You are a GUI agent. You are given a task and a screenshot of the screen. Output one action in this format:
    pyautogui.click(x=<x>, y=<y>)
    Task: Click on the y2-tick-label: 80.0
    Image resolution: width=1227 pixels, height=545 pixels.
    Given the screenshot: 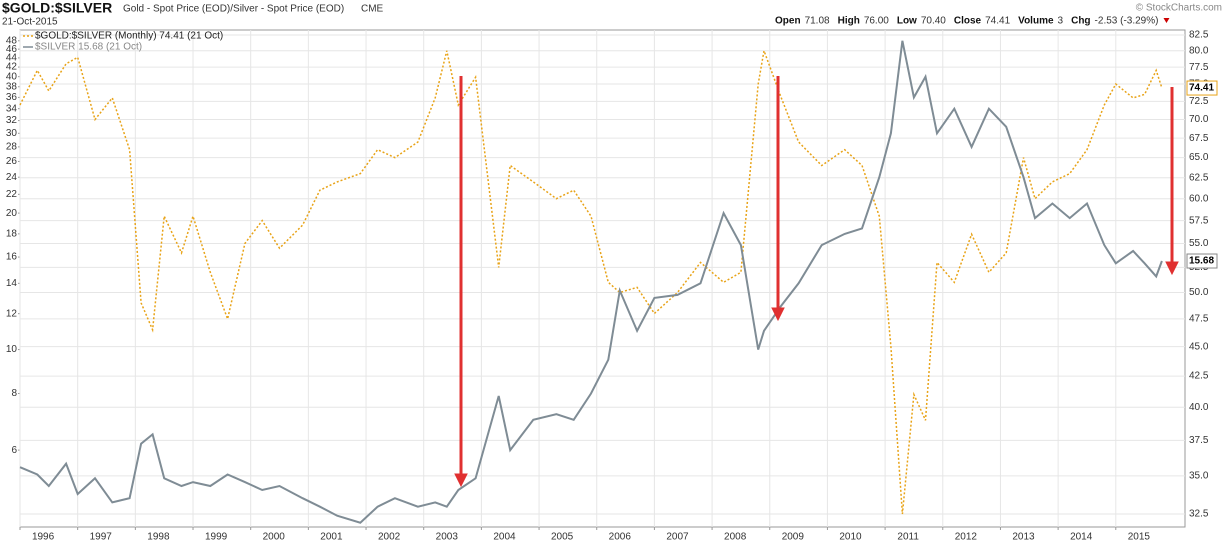 What is the action you would take?
    pyautogui.click(x=1199, y=50)
    